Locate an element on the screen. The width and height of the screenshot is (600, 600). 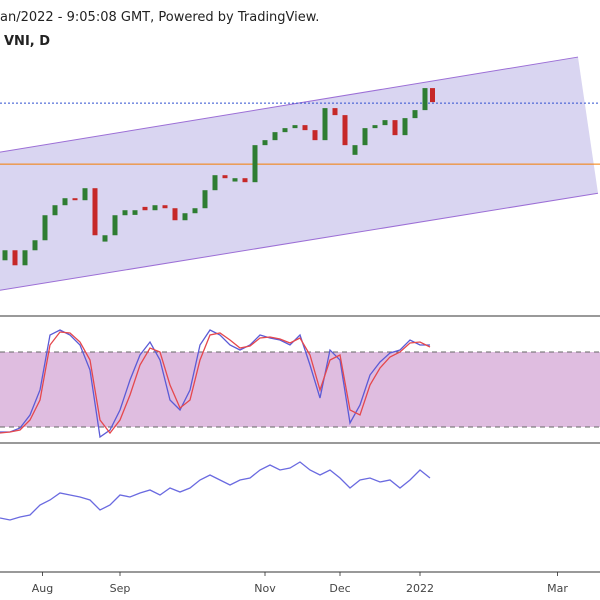
x-tick-label: Sep is located at coordinates (120, 588).